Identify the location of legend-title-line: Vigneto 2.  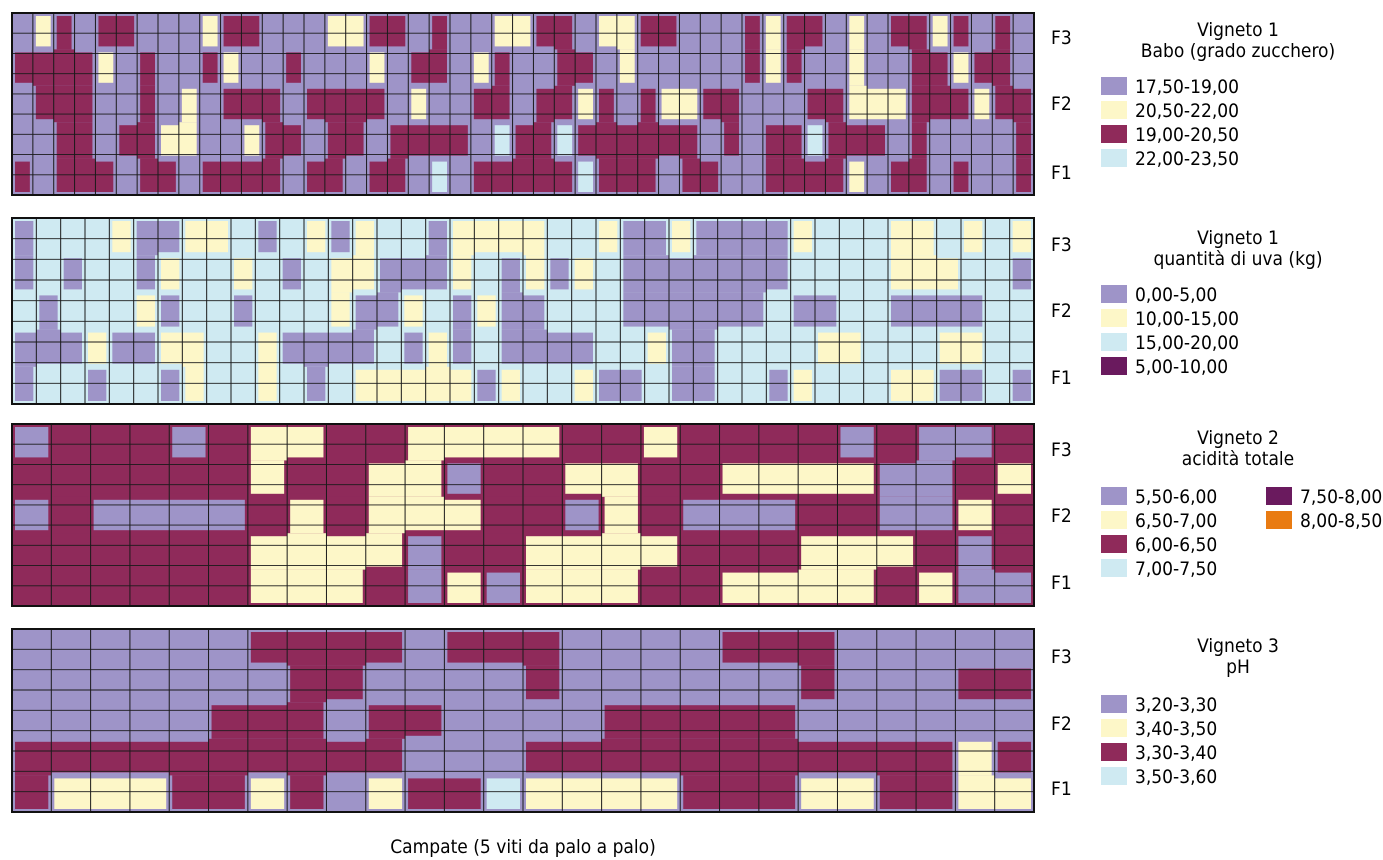
(1238, 438).